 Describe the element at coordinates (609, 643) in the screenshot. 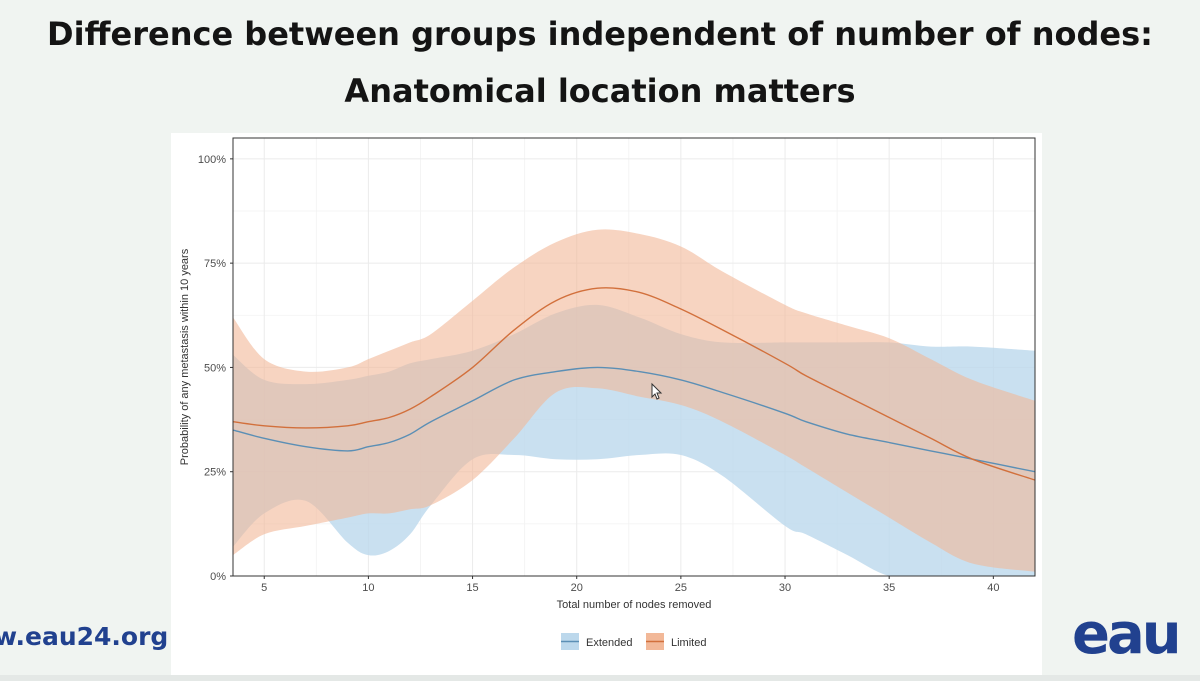

I see `legend-label: Extended` at that location.